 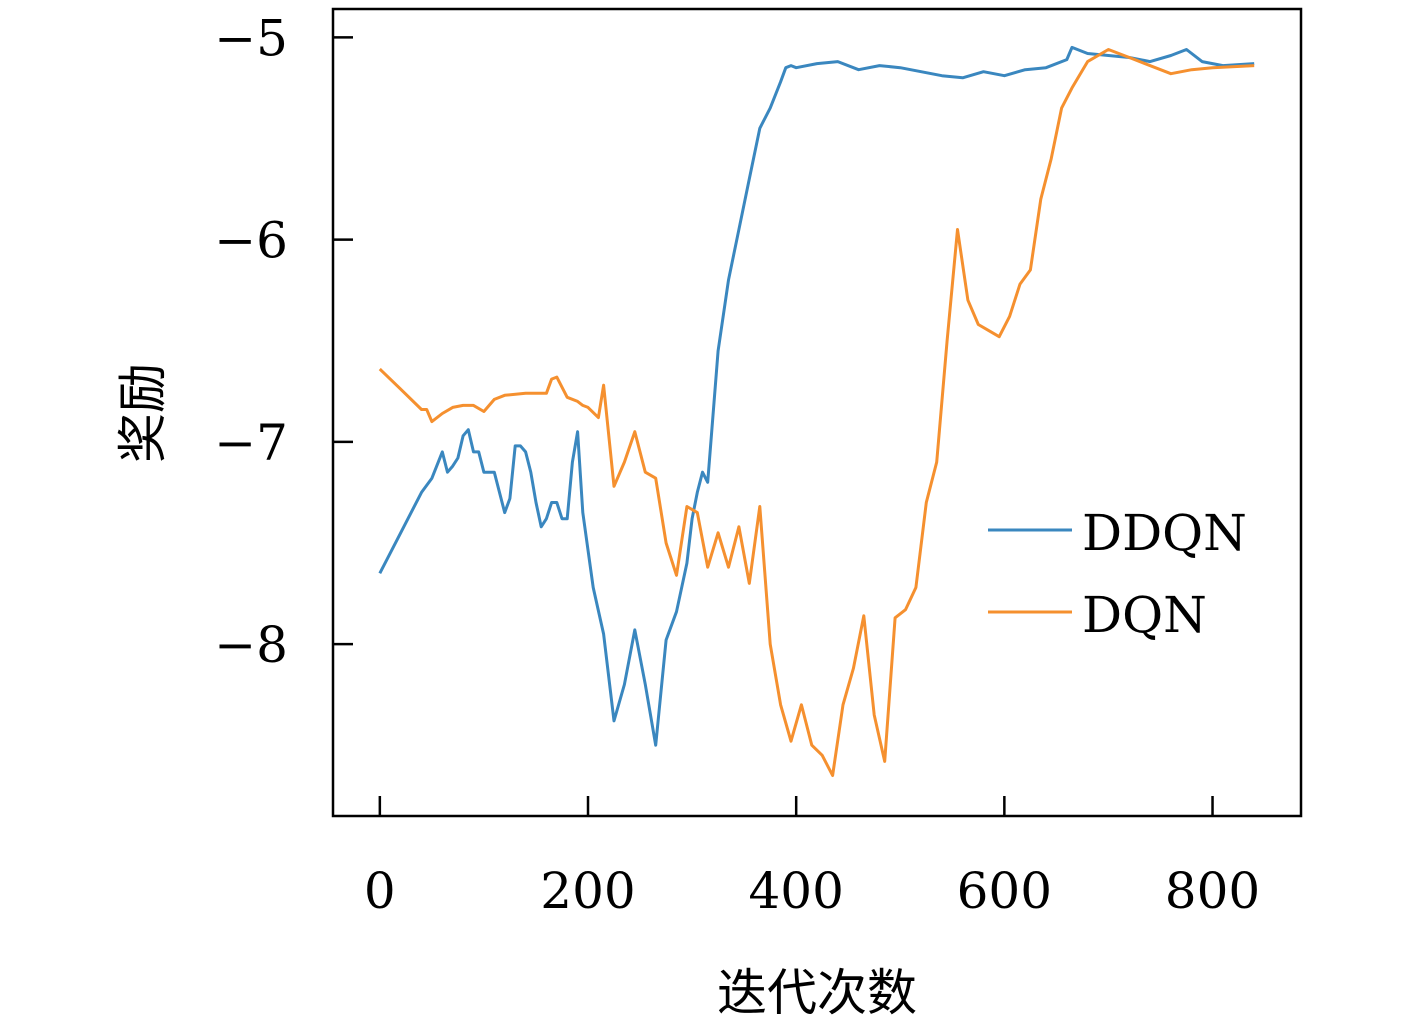 What do you see at coordinates (1004, 891) in the screenshot?
I see `x-tick-label: 600` at bounding box center [1004, 891].